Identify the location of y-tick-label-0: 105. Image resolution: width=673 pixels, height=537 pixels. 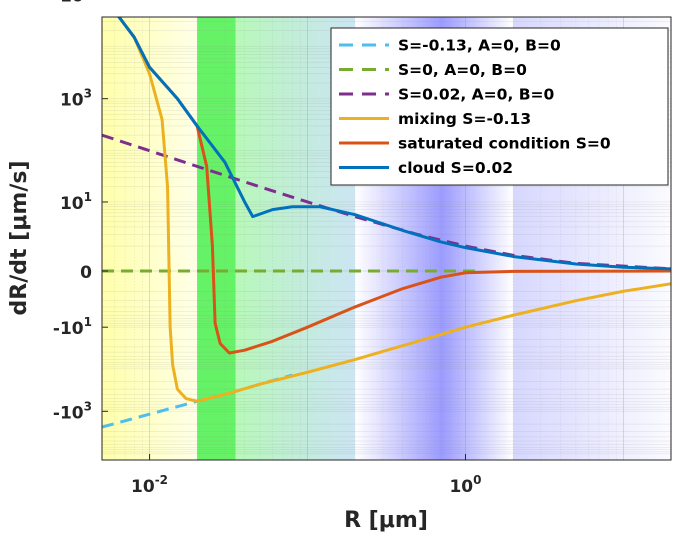
(76, 3).